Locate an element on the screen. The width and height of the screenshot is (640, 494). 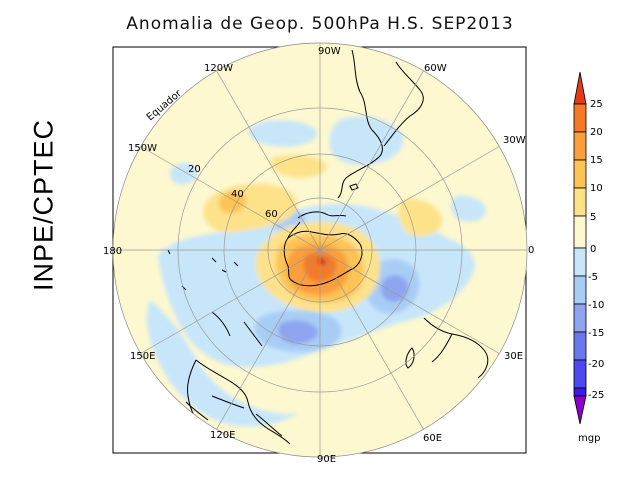
legend-band-p20 is located at coordinates (580, 118).